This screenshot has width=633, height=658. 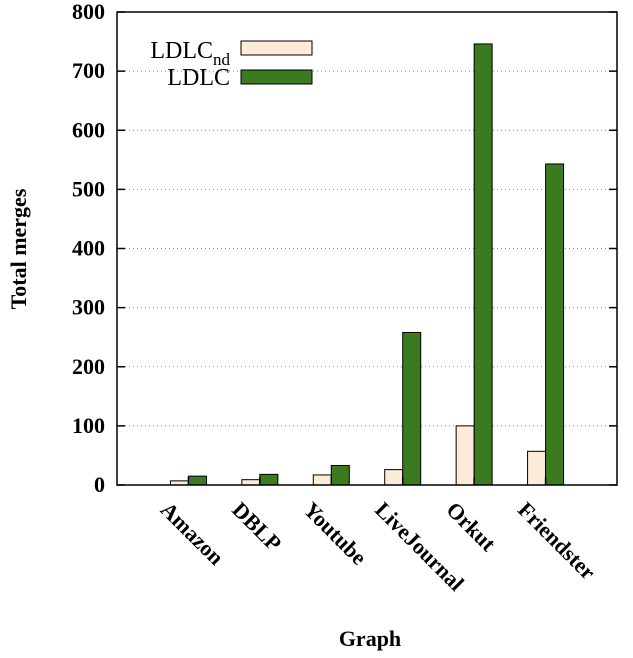 I want to click on y-tick-label: 0, so click(x=99, y=484).